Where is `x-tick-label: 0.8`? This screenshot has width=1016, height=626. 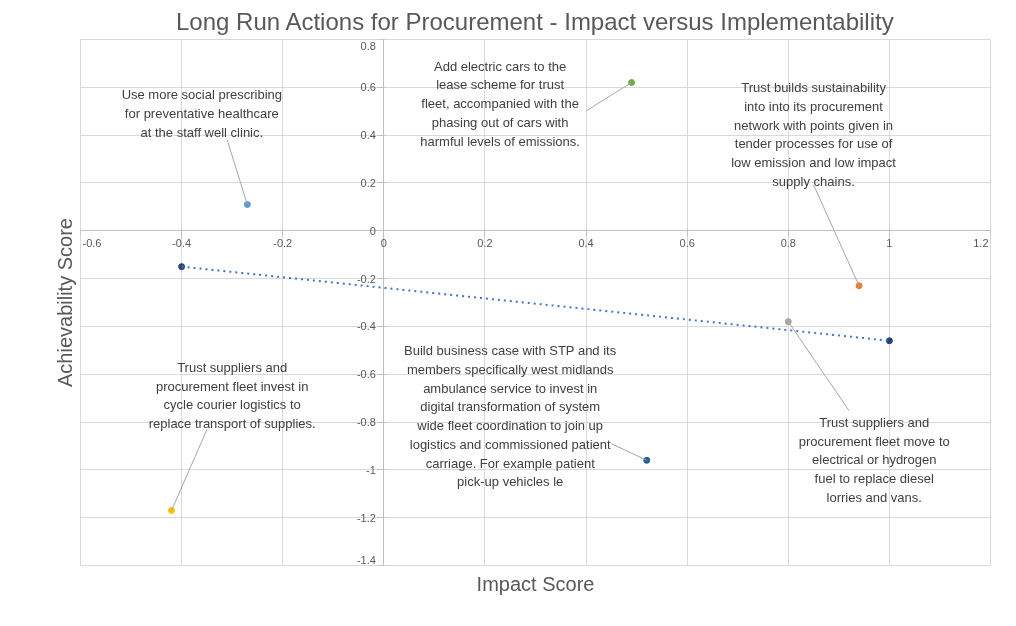 x-tick-label: 0.8 is located at coordinates (788, 242).